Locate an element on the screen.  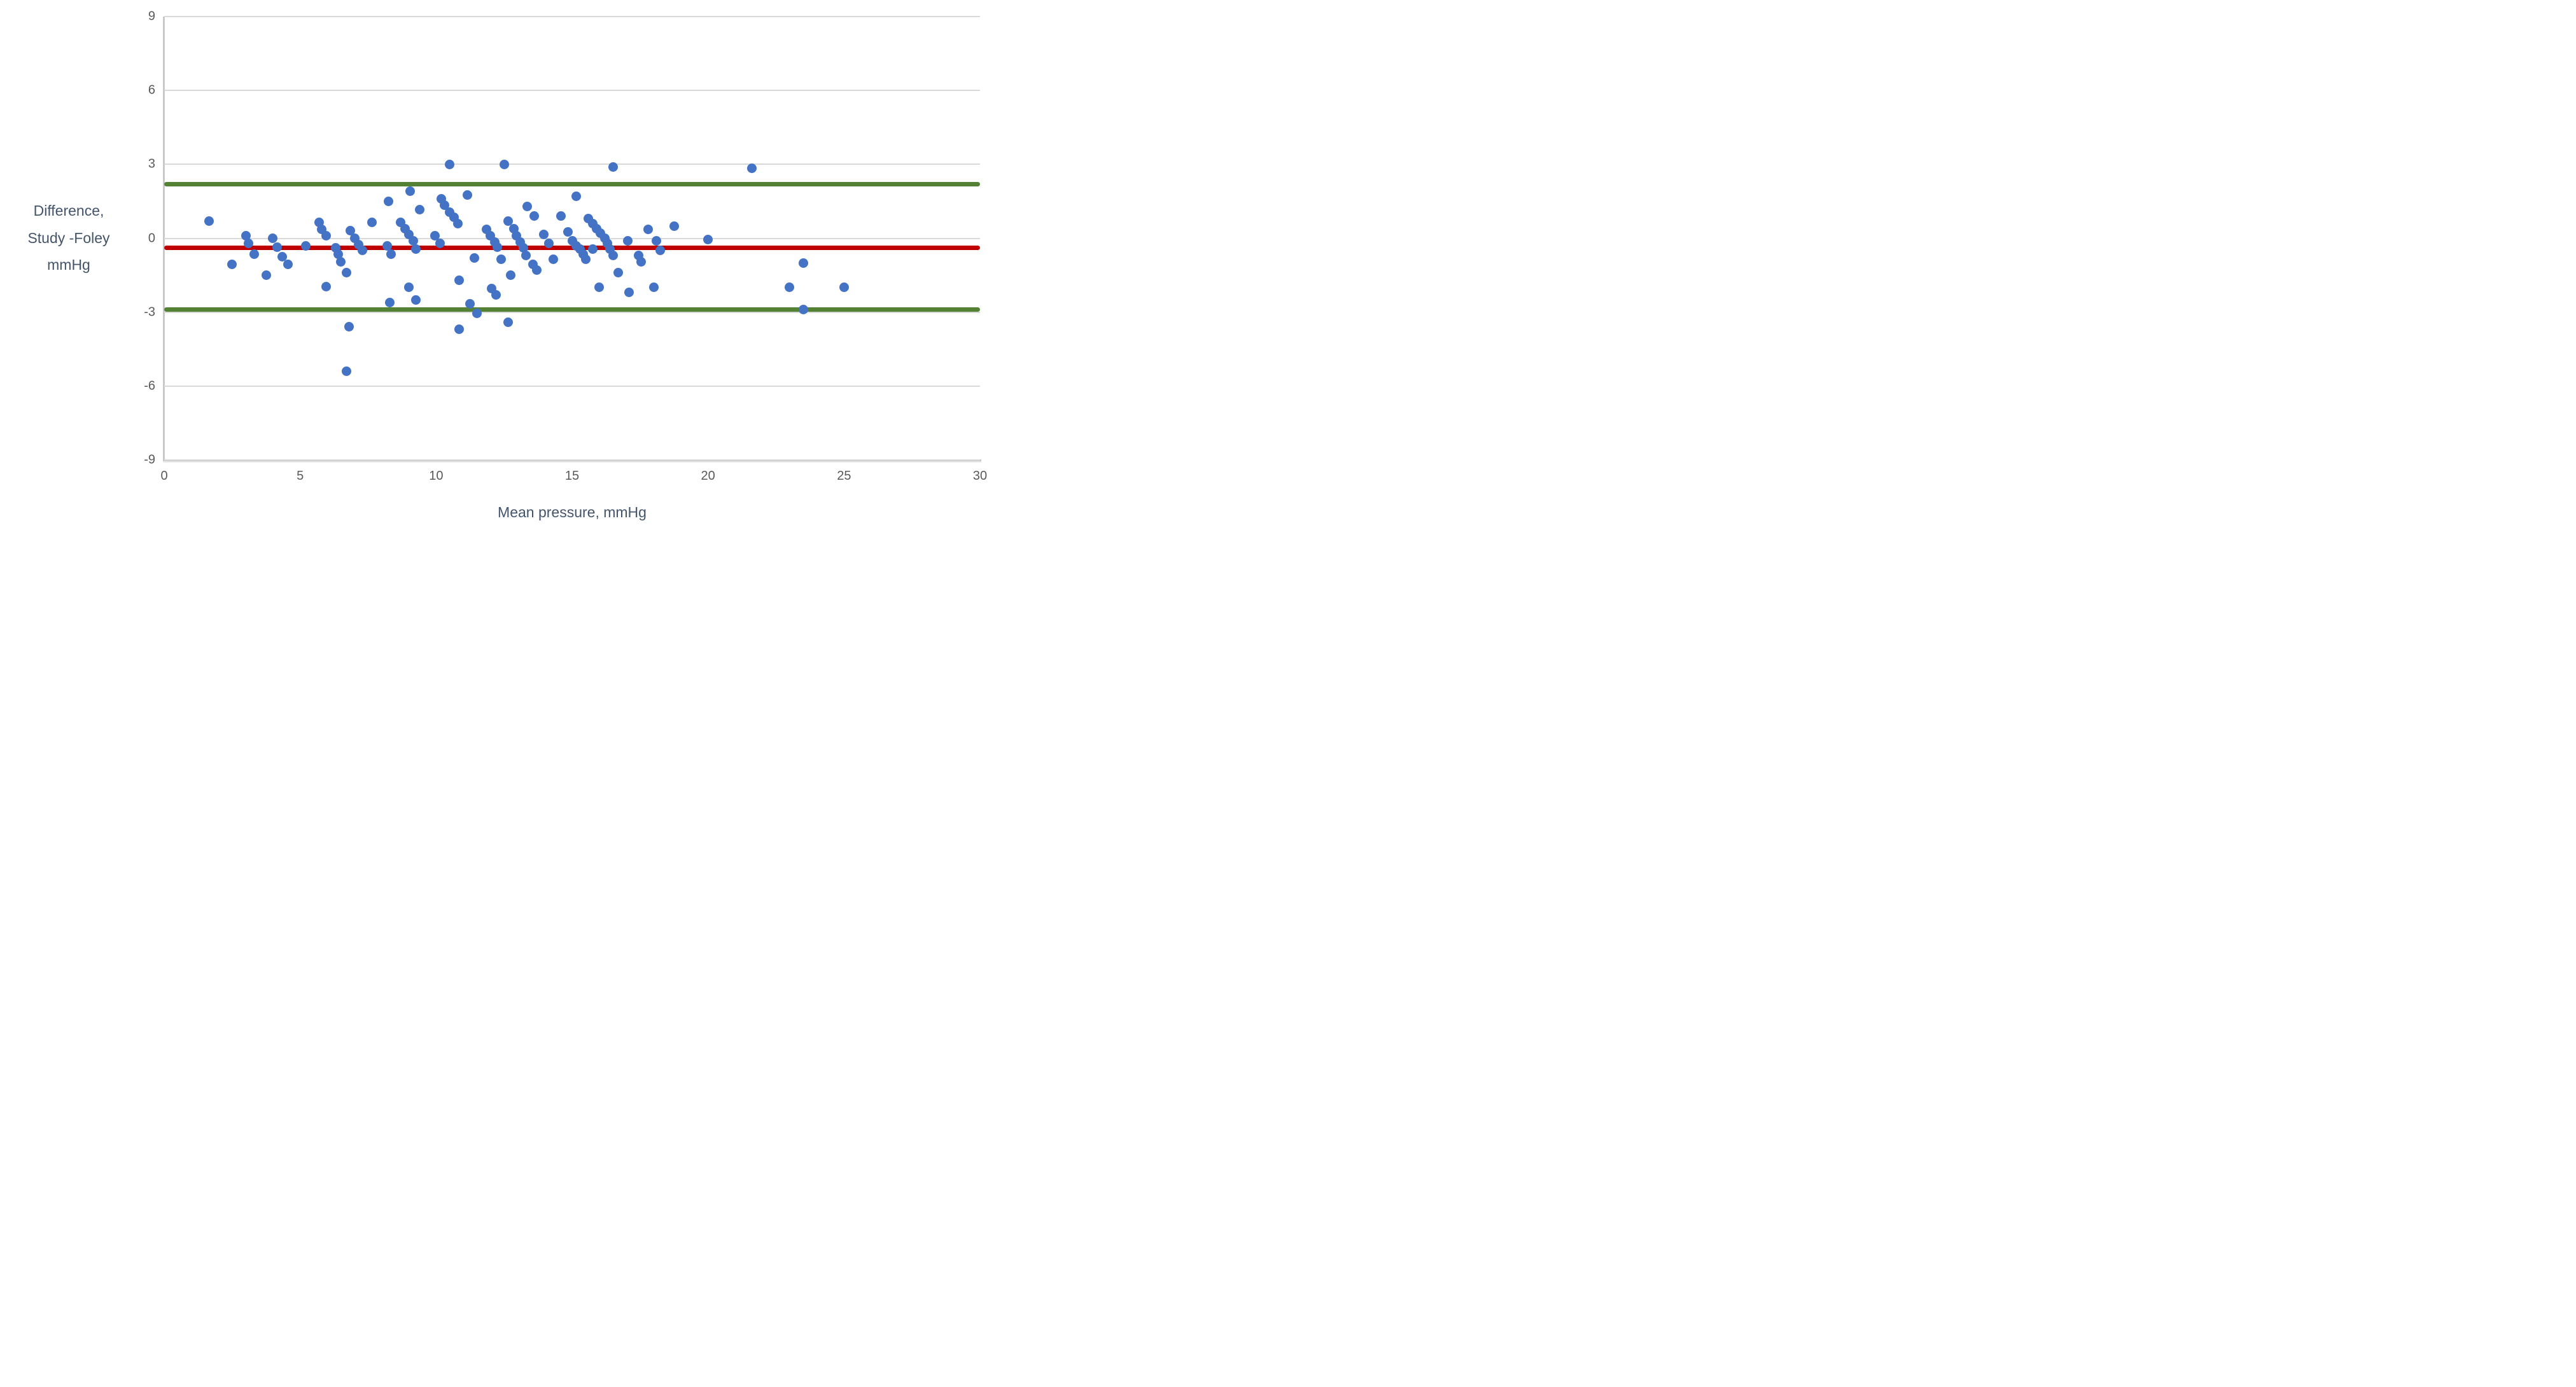
x-tick-label-5: 5 is located at coordinates (300, 476).